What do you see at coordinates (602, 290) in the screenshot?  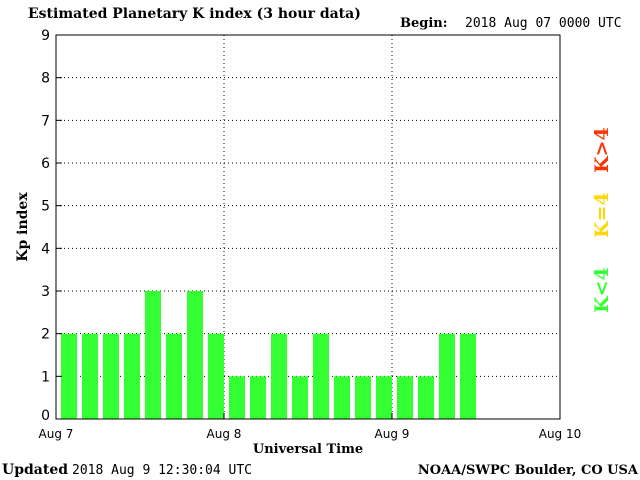 I see `legend-k-less-4: K<4` at bounding box center [602, 290].